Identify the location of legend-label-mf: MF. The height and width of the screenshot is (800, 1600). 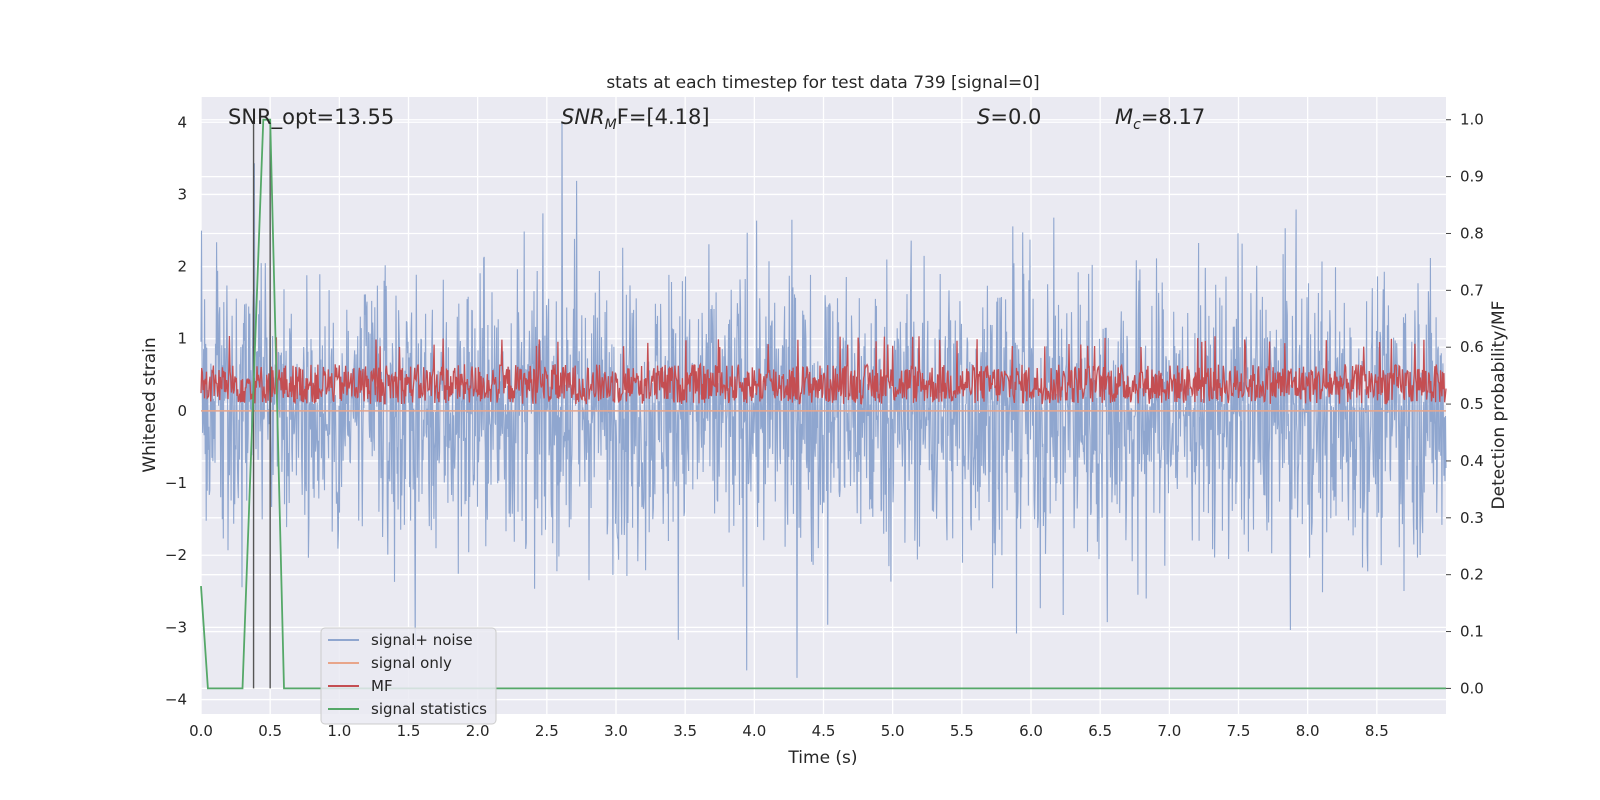
(382, 686).